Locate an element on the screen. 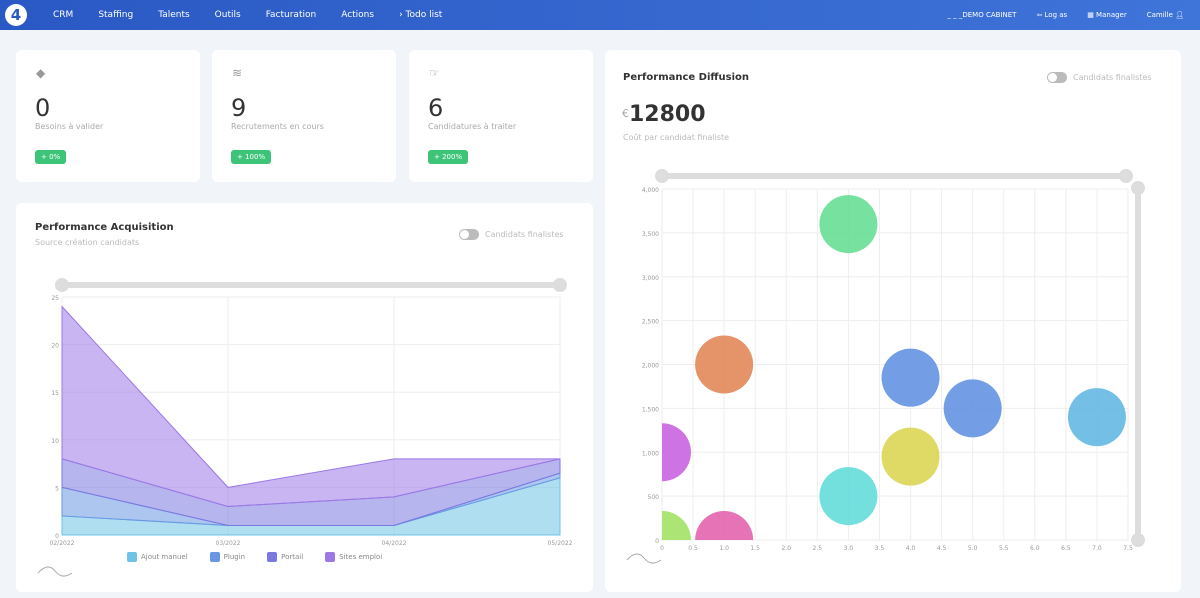 The width and height of the screenshot is (1200, 598). nav-outils: Outils is located at coordinates (227, 15).